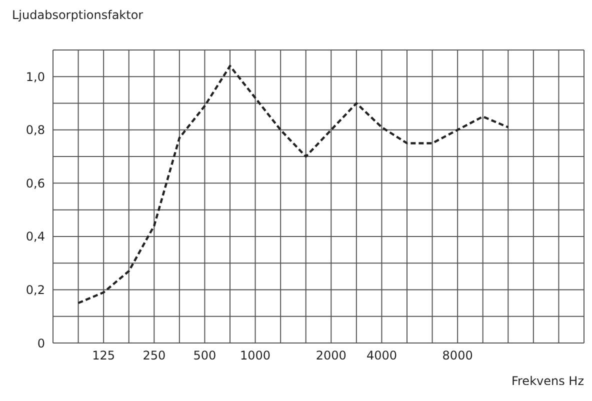 The width and height of the screenshot is (592, 401). Describe the element at coordinates (381, 355) in the screenshot. I see `x-tick-label: 4000` at that location.